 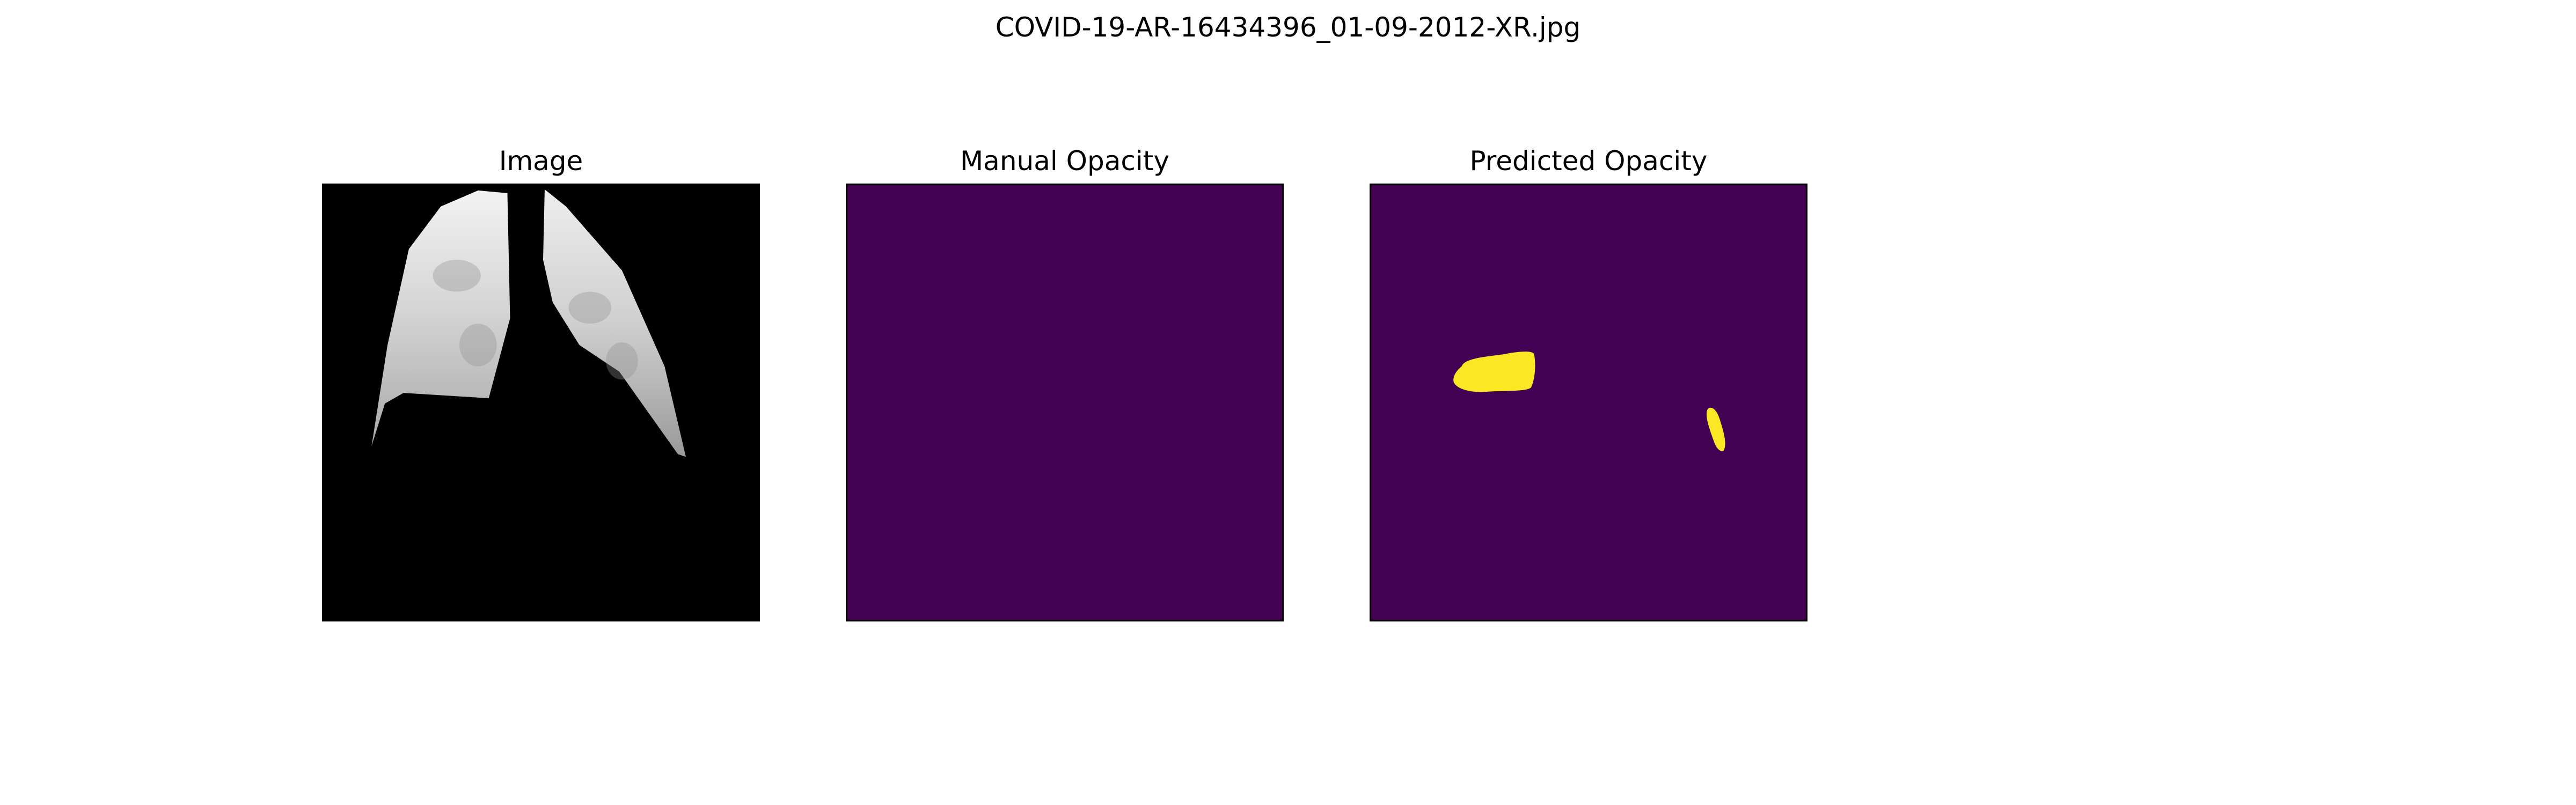 I want to click on manual-opacity-title: Manual Opacity, so click(x=1064, y=161).